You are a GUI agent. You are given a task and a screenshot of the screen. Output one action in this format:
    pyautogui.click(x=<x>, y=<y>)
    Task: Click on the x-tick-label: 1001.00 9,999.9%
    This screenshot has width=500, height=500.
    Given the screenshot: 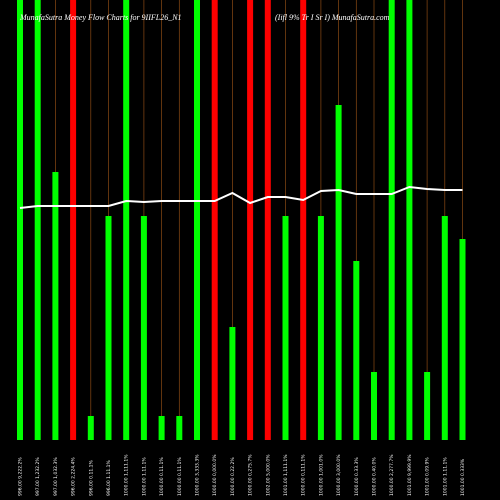 What is the action you would take?
    pyautogui.click(x=410, y=475)
    